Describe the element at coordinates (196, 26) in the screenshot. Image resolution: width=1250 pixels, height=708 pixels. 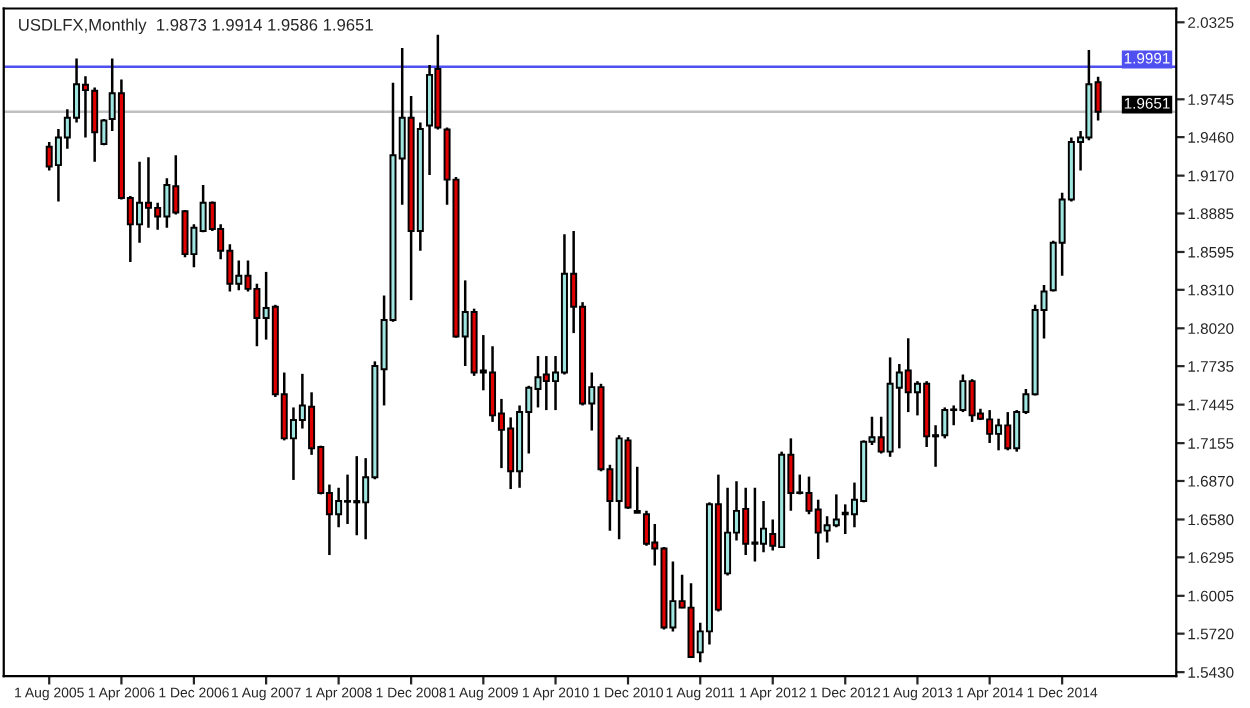
I see `text: USDLFX,Monthly 1.9873 1.9914 1.9586 1.9651` at that location.